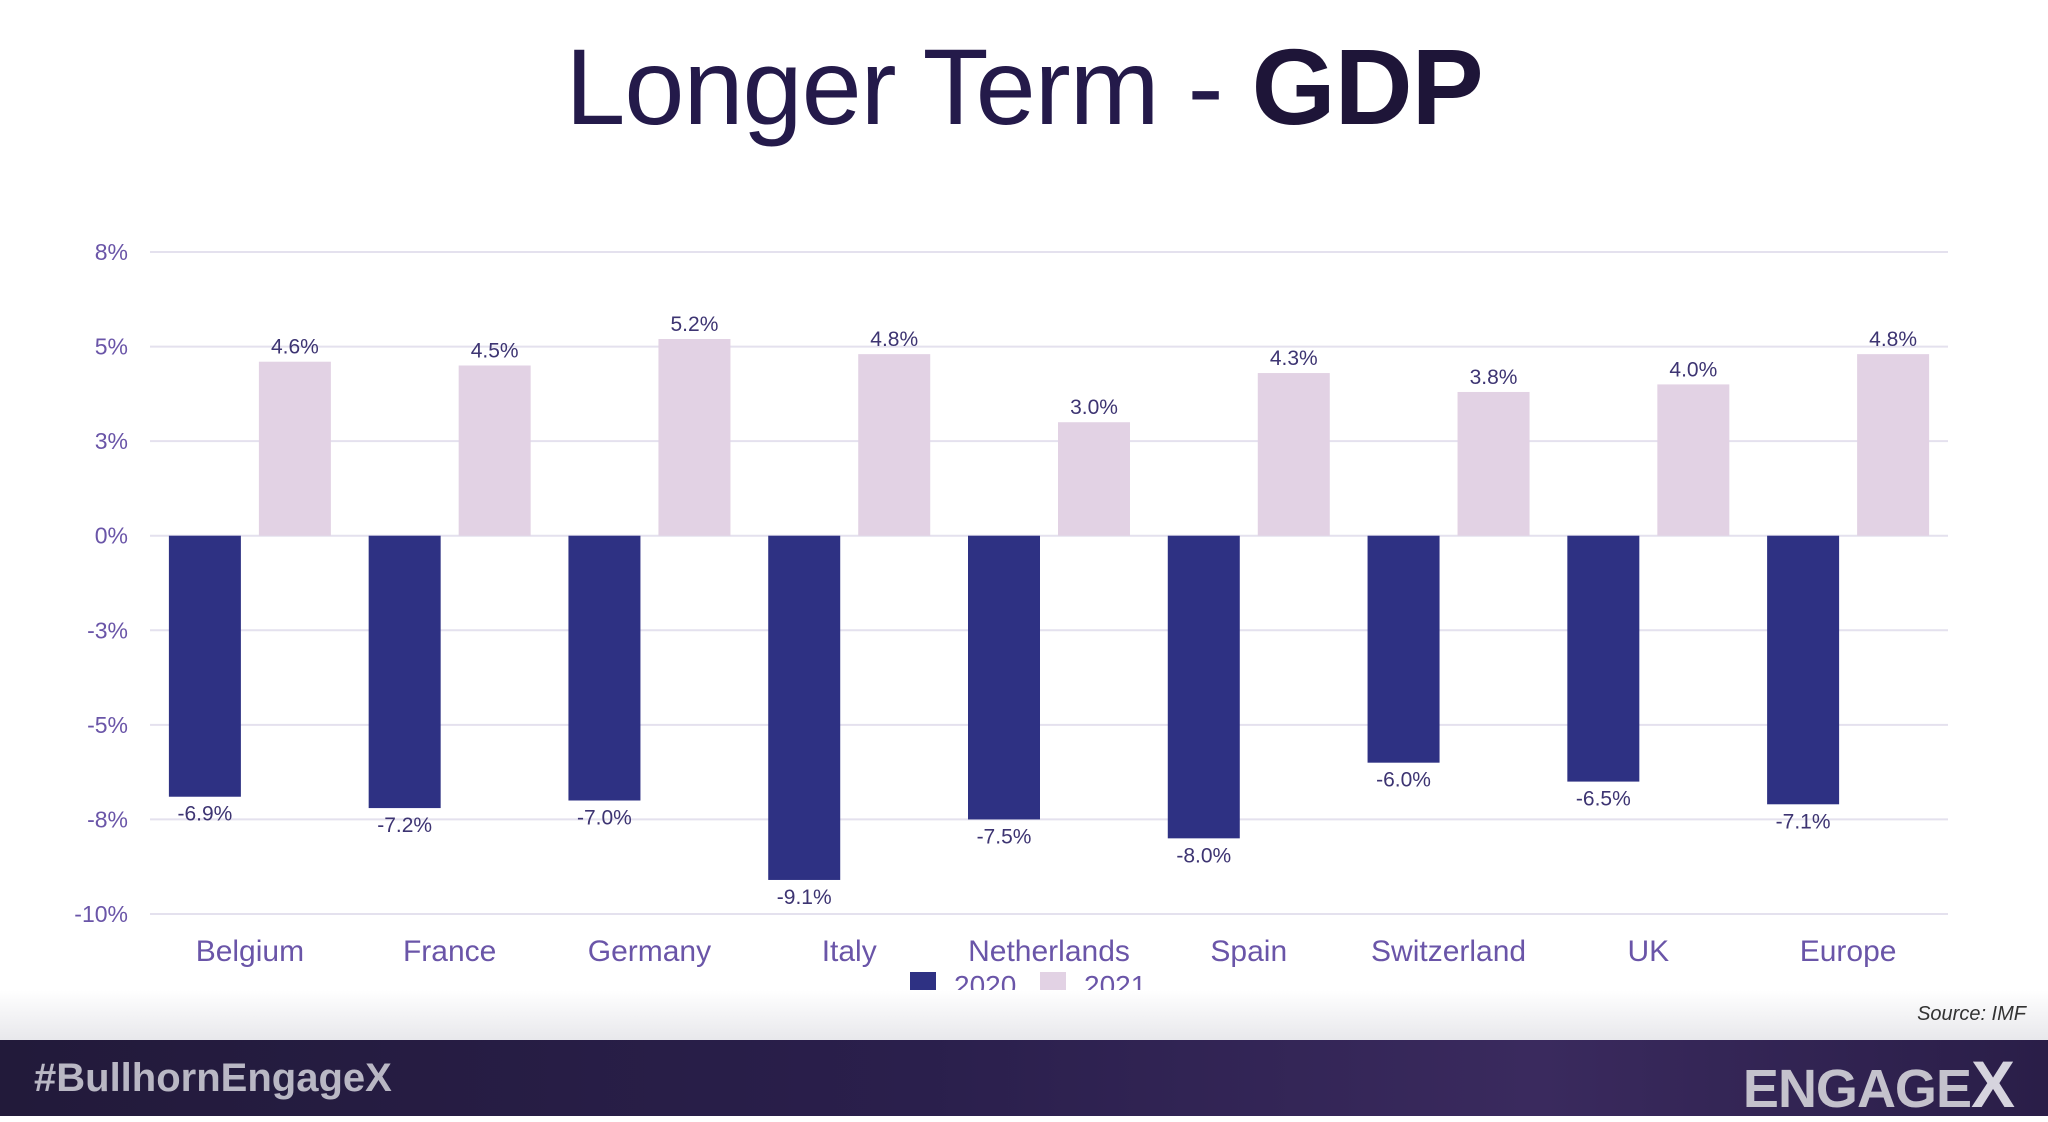 This screenshot has height=1122, width=2048. Describe the element at coordinates (849, 951) in the screenshot. I see `x-tick-label: Italy` at that location.